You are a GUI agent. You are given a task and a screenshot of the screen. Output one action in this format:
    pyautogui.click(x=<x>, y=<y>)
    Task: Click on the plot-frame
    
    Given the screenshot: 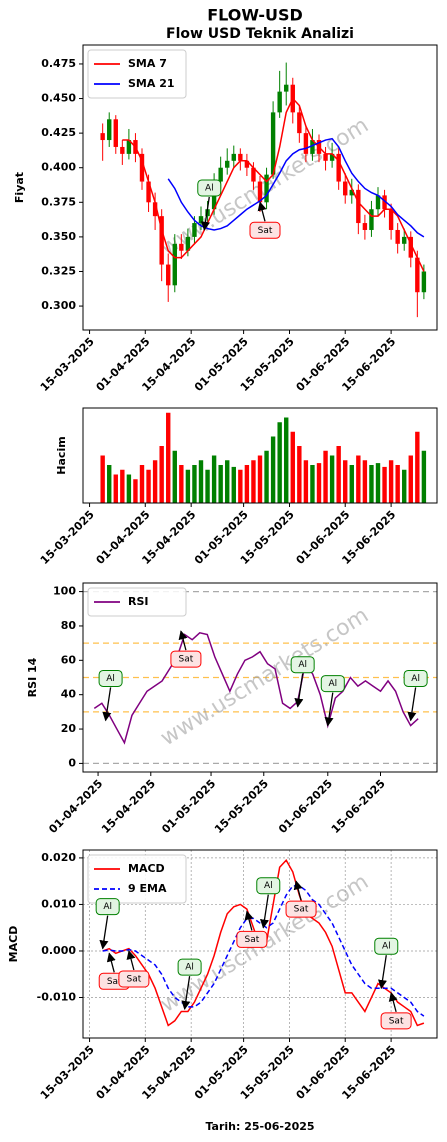 What is the action you would take?
    pyautogui.click(x=260, y=677)
    